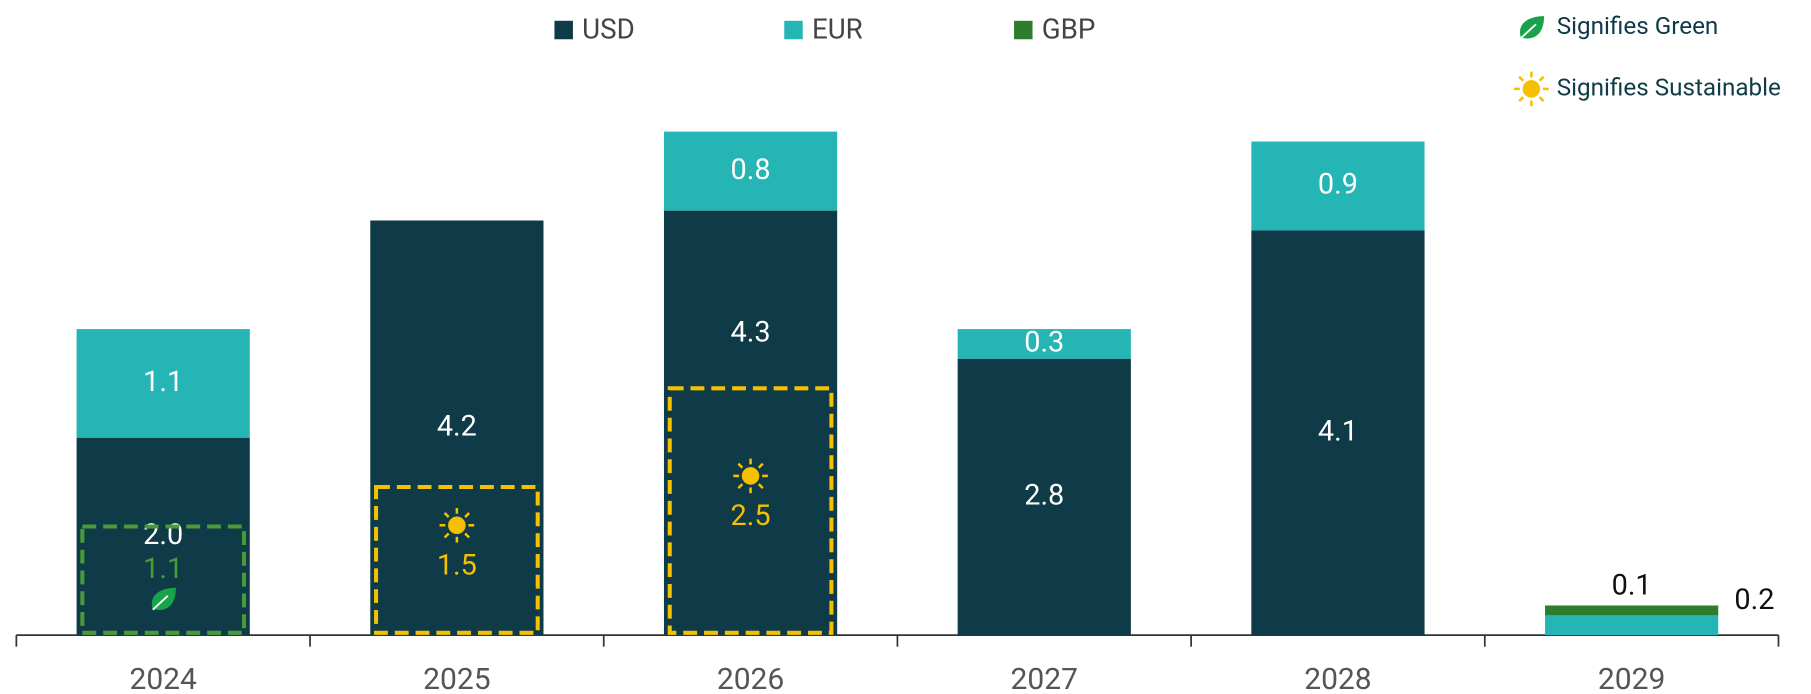  Describe the element at coordinates (456, 678) in the screenshot. I see `x-tick-label: 2025` at that location.